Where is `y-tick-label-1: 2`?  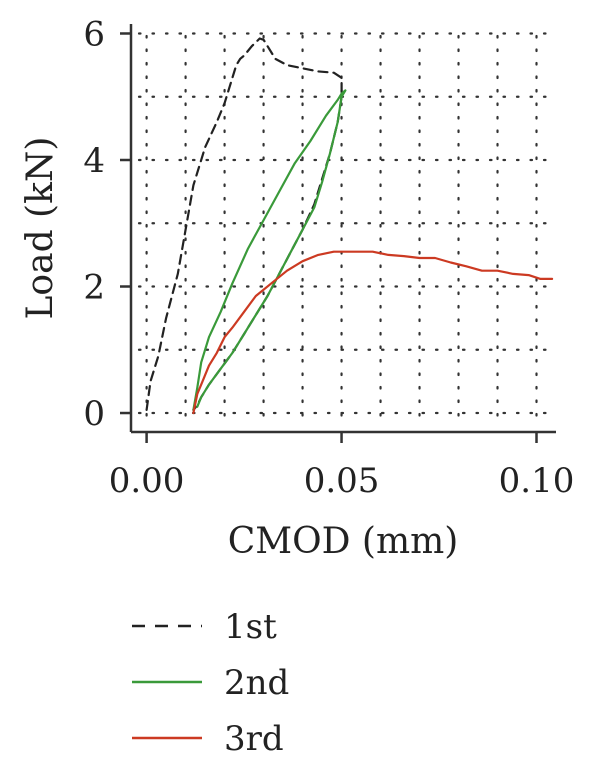 y-tick-label-1: 2 is located at coordinates (94, 288).